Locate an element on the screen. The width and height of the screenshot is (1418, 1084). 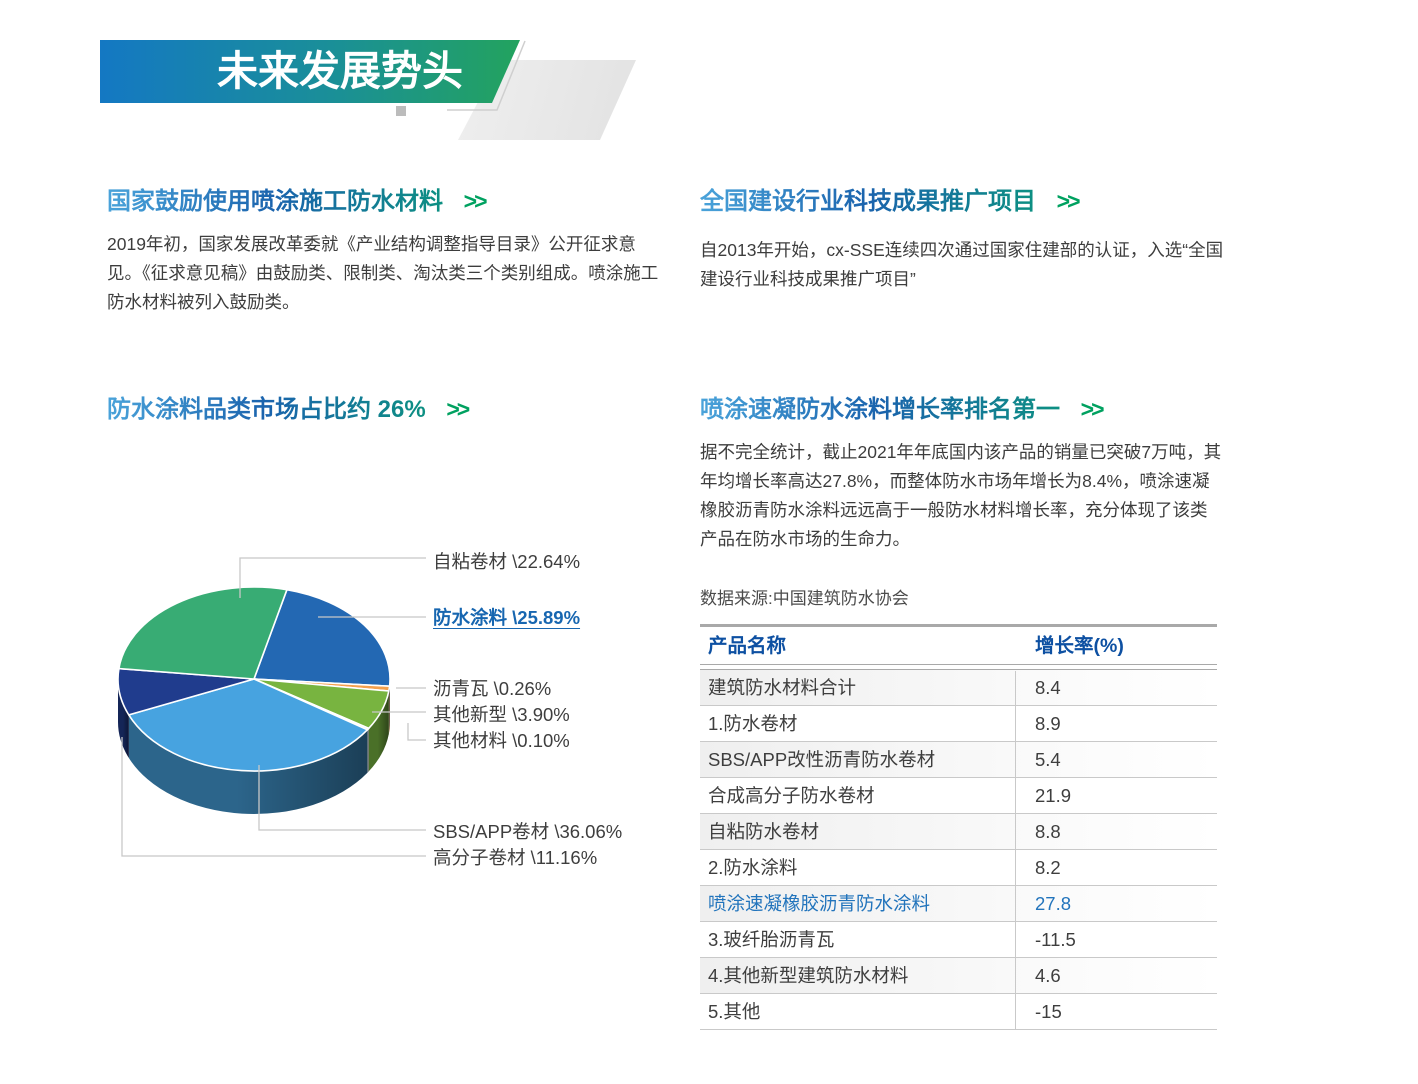
growth-rate-cell: -15 is located at coordinates (1048, 1011).